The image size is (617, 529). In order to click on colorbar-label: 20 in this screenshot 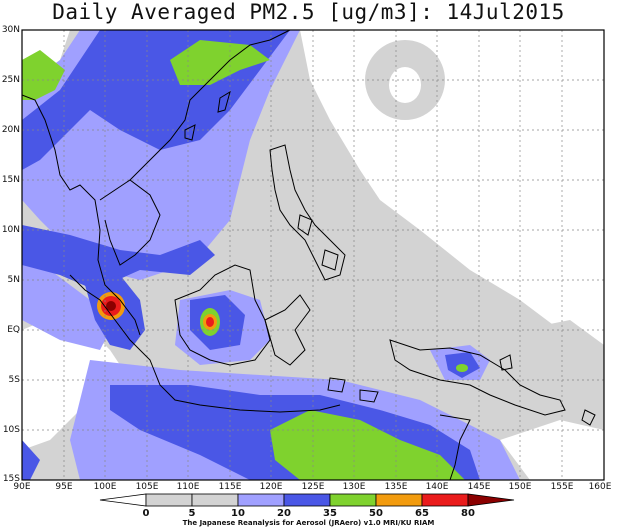, I will do `click(284, 513)`.